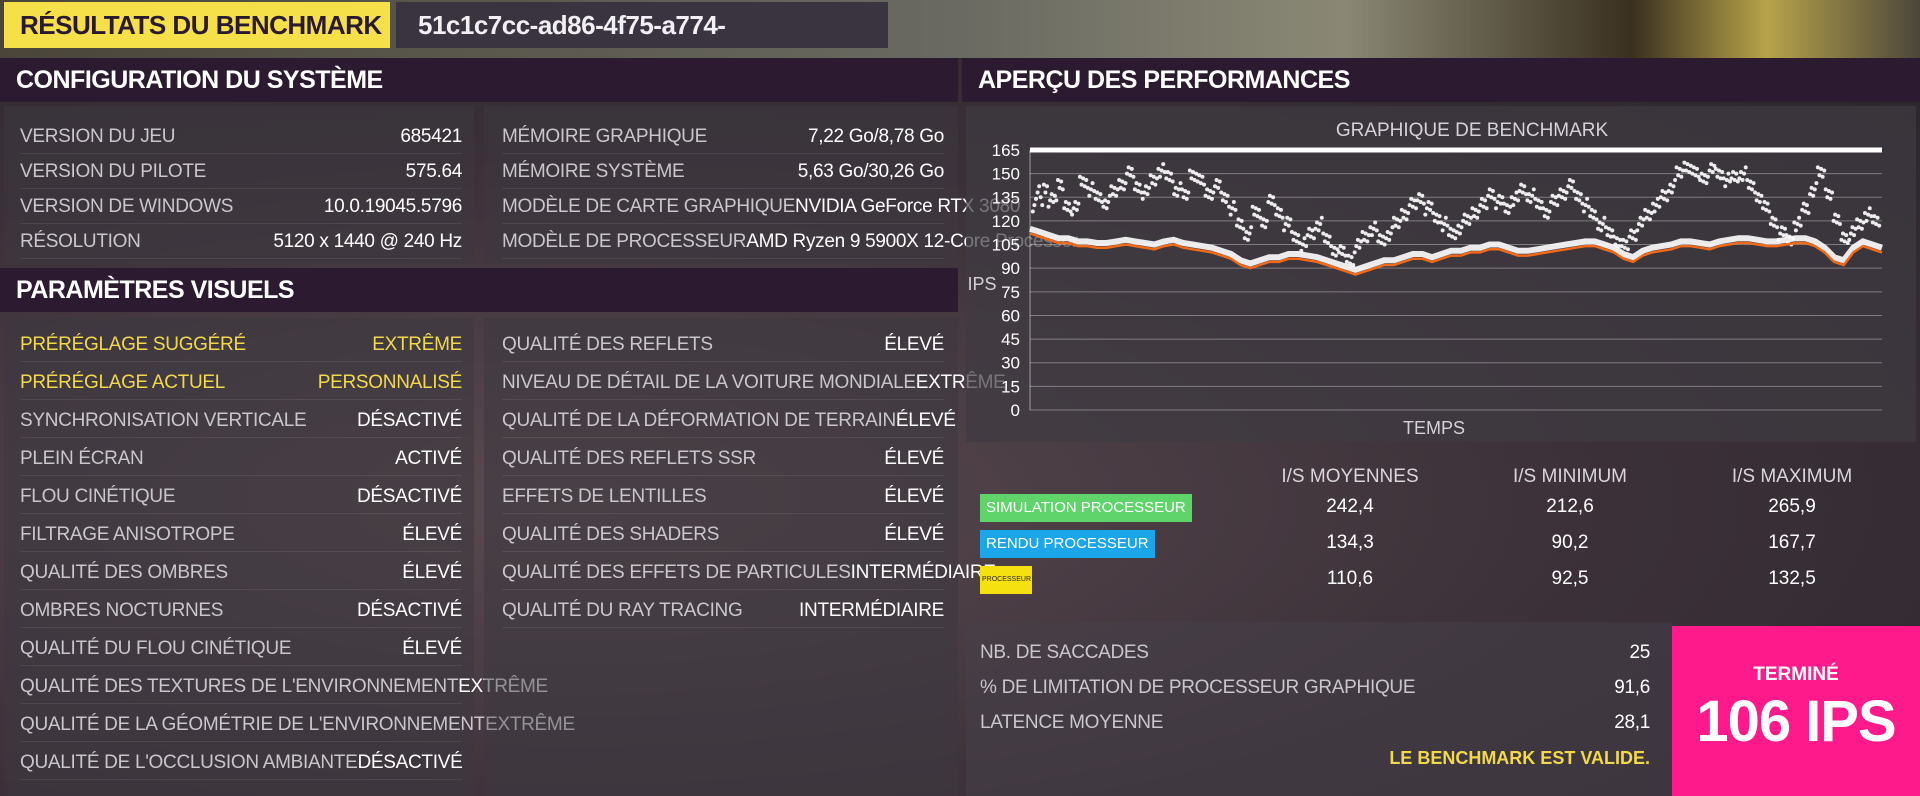 Image resolution: width=1920 pixels, height=796 pixels. I want to click on setting-value: ACTIVÉ, so click(428, 458).